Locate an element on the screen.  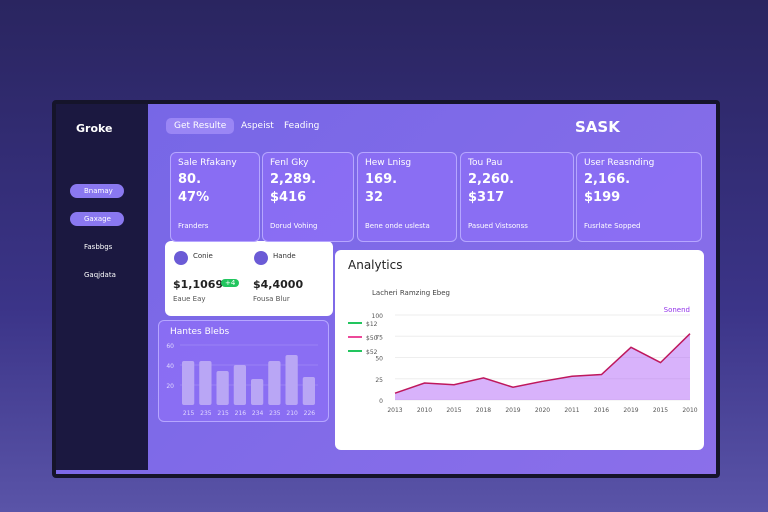
profile-name: Conie is located at coordinates (203, 256).